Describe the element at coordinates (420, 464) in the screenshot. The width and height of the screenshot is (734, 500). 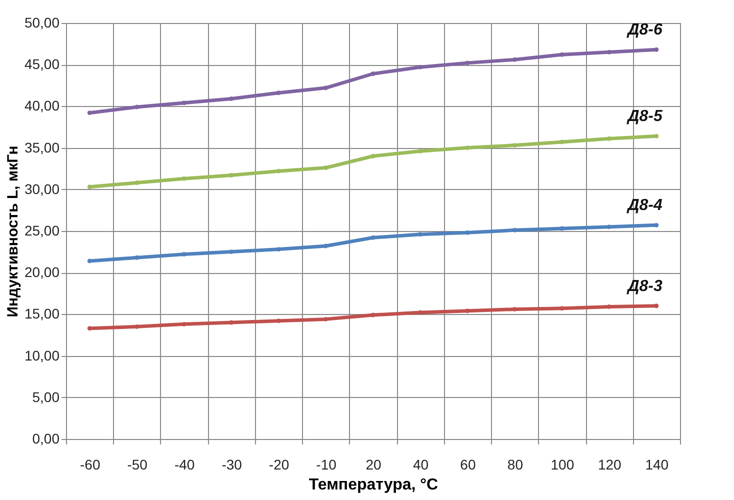
I see `x-tick-label: 40` at that location.